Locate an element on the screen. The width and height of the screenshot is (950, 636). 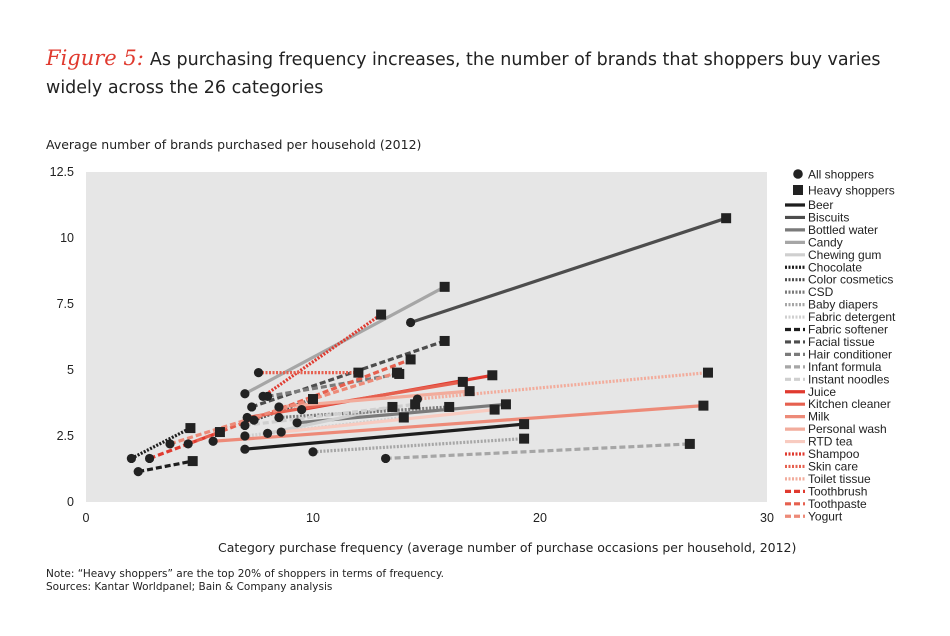
series-line-instant-noodles is located at coordinates (330, 415).